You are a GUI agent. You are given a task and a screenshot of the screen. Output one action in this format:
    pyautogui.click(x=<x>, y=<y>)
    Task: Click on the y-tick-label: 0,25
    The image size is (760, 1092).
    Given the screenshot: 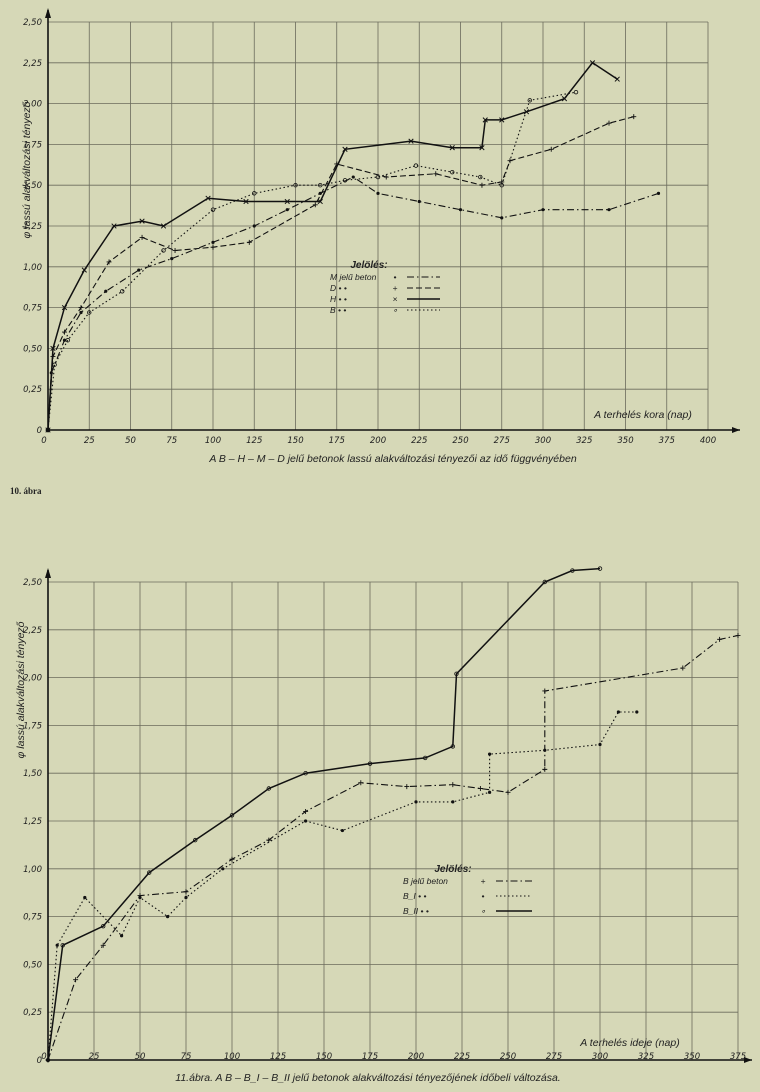 What is the action you would take?
    pyautogui.click(x=32, y=390)
    